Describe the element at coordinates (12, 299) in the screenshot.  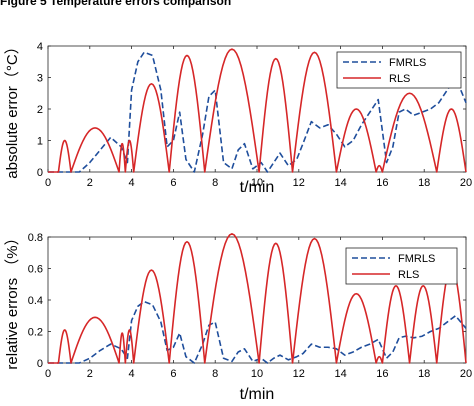
I see `chart2-y-axis-label: relative errors （%）` at that location.